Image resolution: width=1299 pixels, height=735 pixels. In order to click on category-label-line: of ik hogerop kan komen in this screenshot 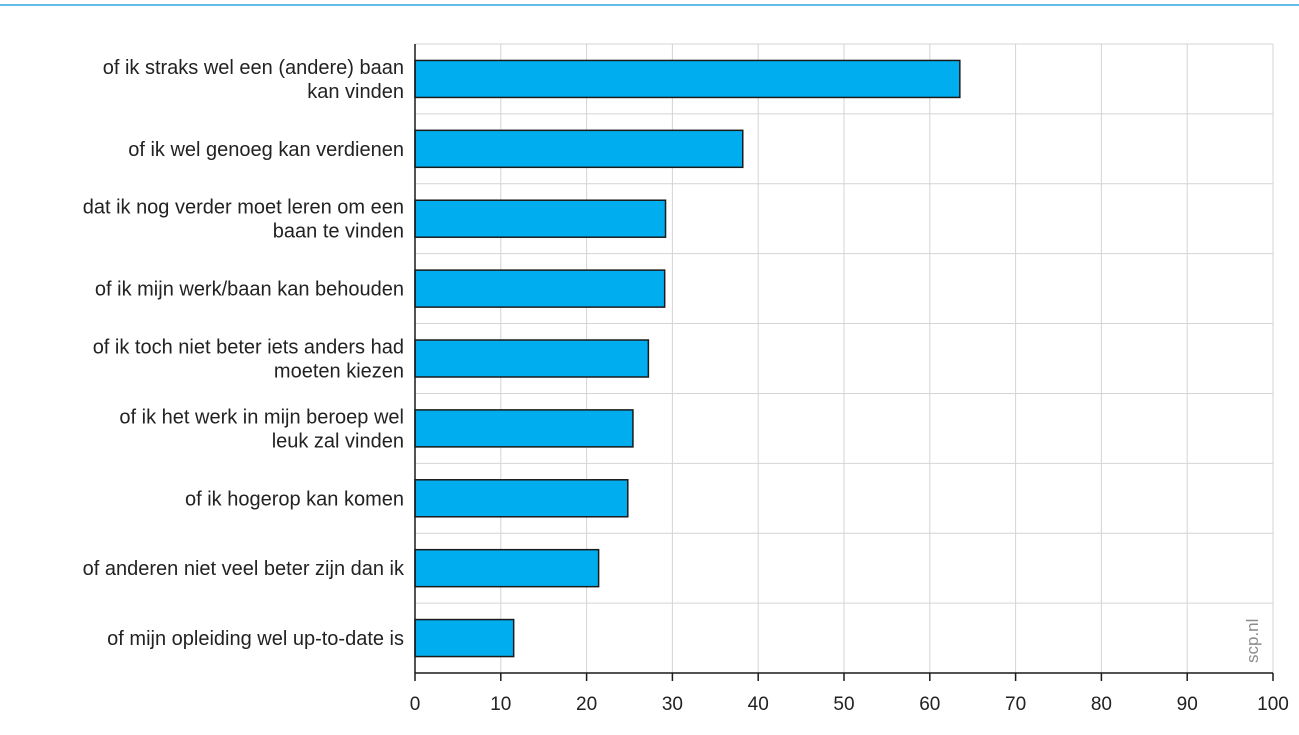, I will do `click(294, 499)`.